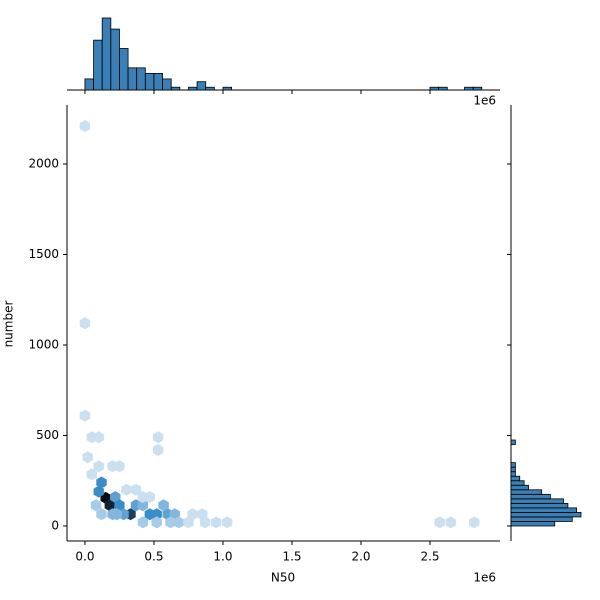 The width and height of the screenshot is (600, 600). I want to click on y-axis-label: number, so click(9, 324).